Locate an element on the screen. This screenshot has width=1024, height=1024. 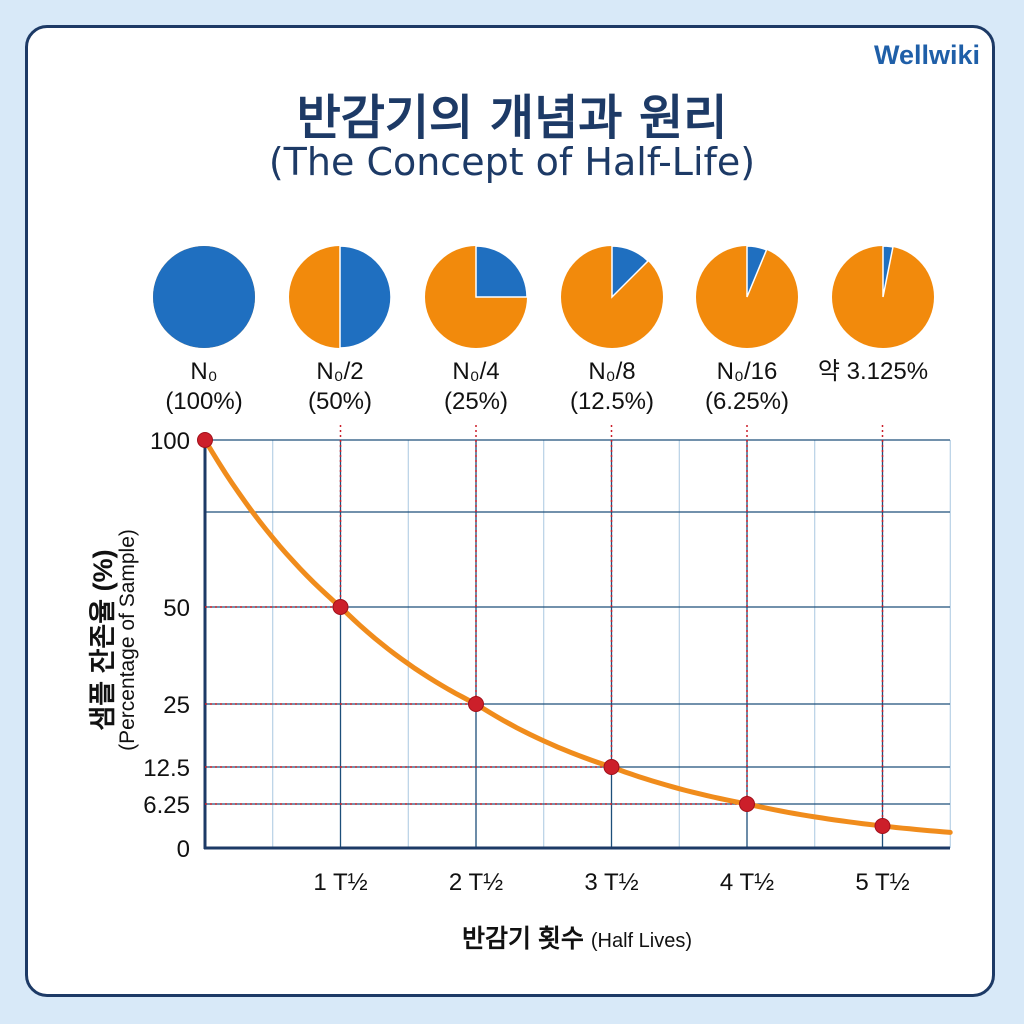
pie-label: N₀/16 (6.25%) is located at coordinates (747, 387).